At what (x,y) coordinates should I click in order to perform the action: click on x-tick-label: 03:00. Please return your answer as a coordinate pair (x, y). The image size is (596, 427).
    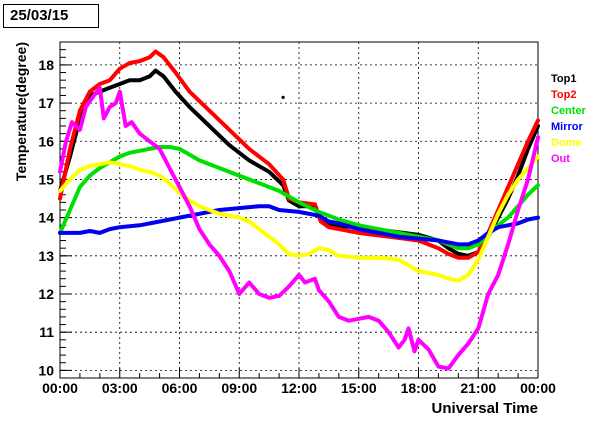
    Looking at the image, I should click on (120, 388).